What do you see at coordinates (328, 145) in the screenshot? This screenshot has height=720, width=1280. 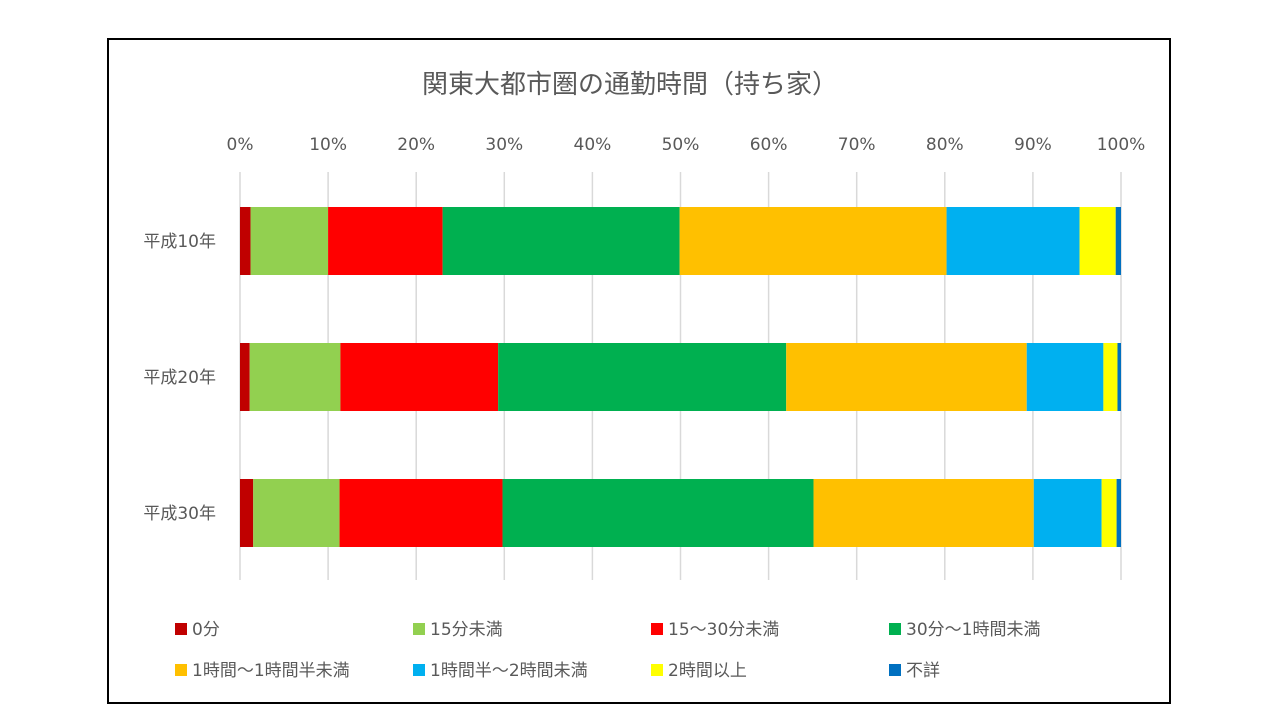 I see `x-tick-label: 10%` at bounding box center [328, 145].